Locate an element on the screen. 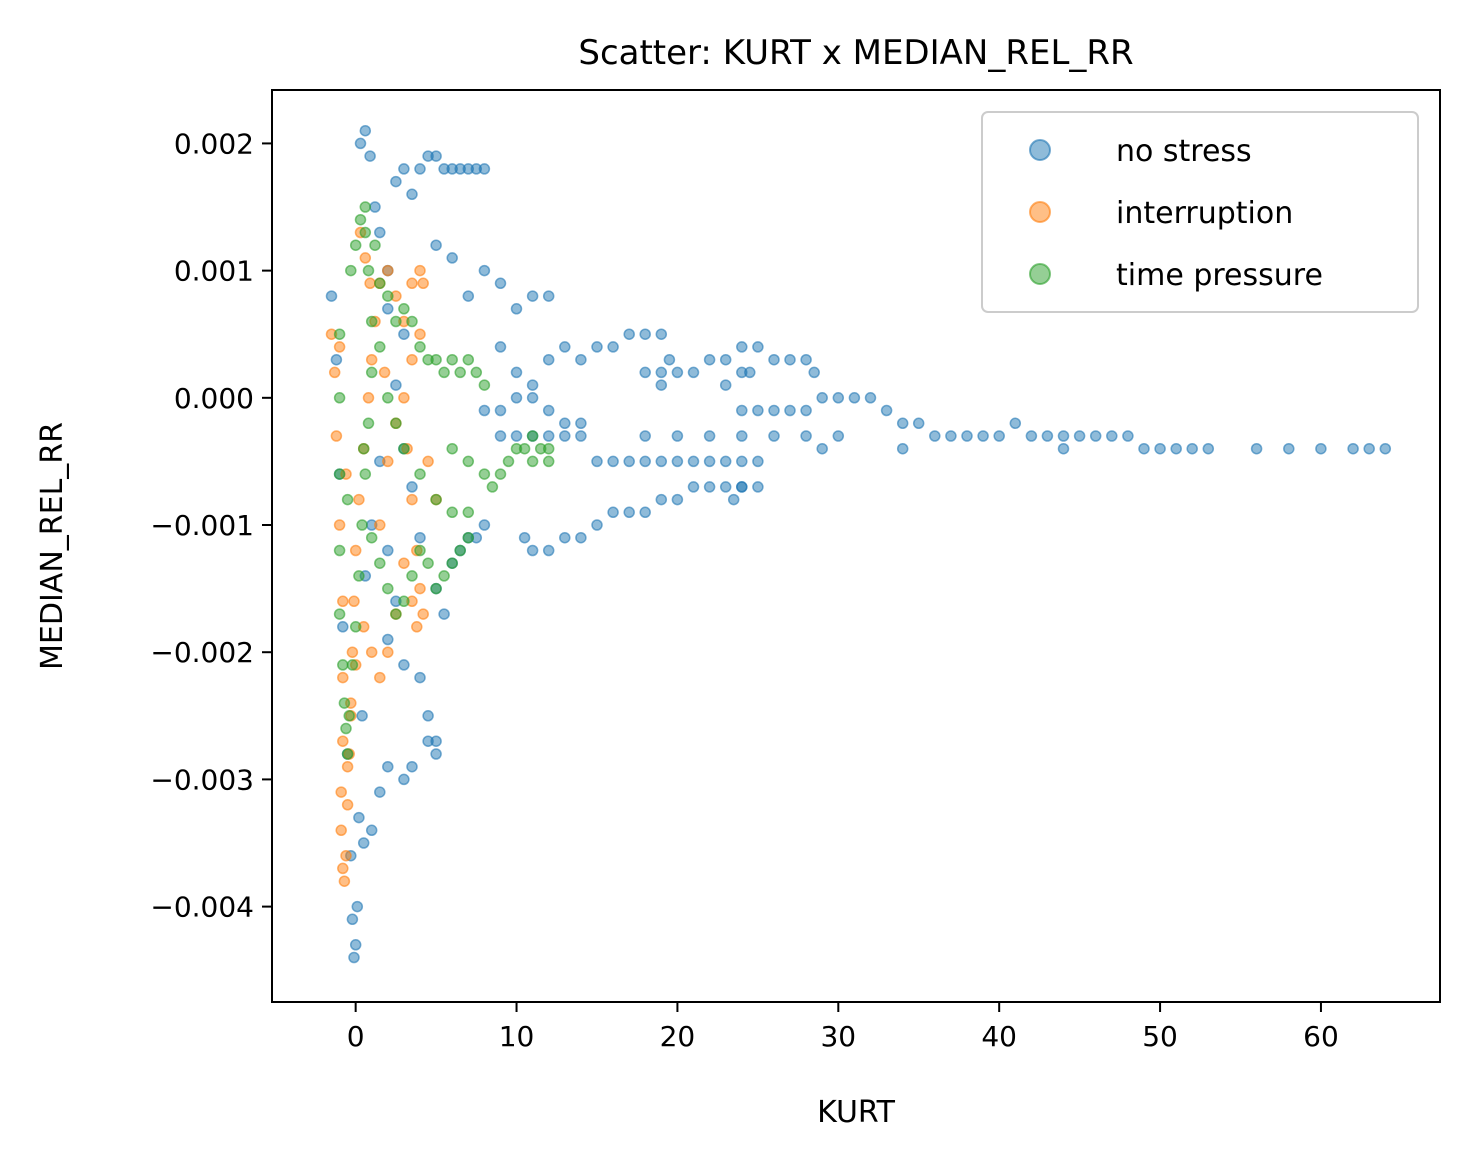 The height and width of the screenshot is (1169, 1470). y-axis-label: MEDIAN_REL_RR is located at coordinates (52, 546).